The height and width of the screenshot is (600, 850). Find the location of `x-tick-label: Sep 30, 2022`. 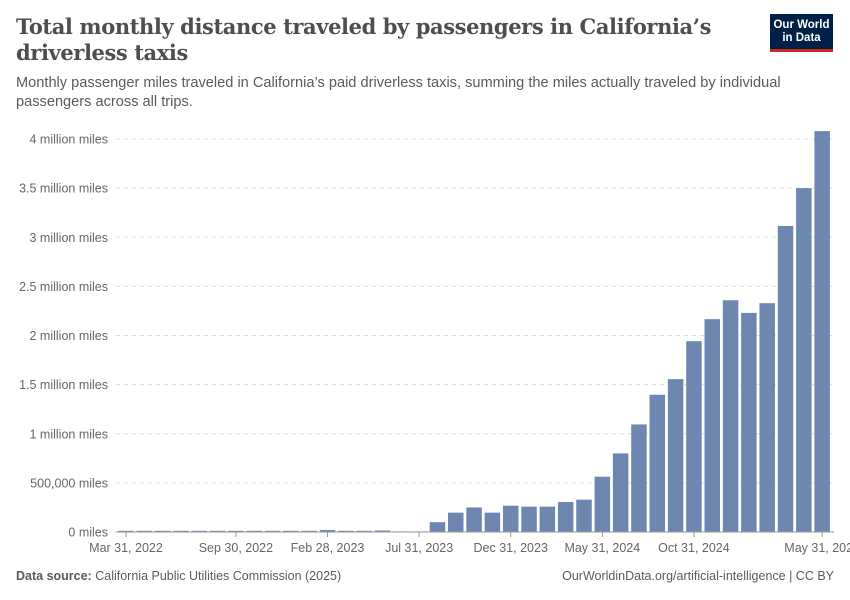

x-tick-label: Sep 30, 2022 is located at coordinates (236, 548).